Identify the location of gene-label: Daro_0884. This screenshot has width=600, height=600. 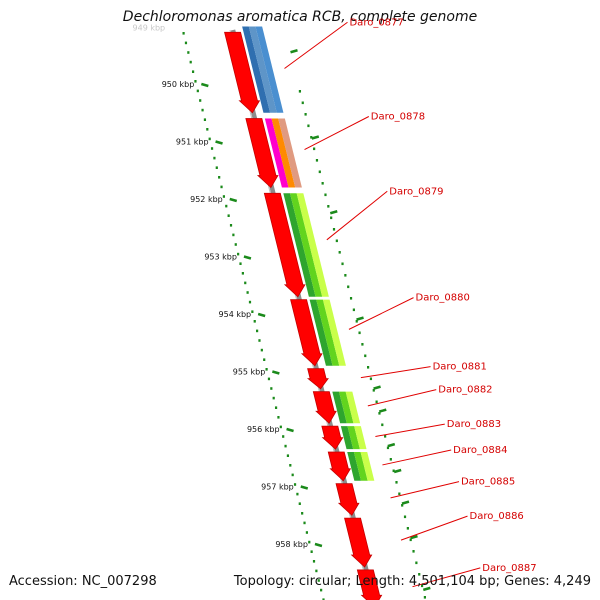
(480, 450).